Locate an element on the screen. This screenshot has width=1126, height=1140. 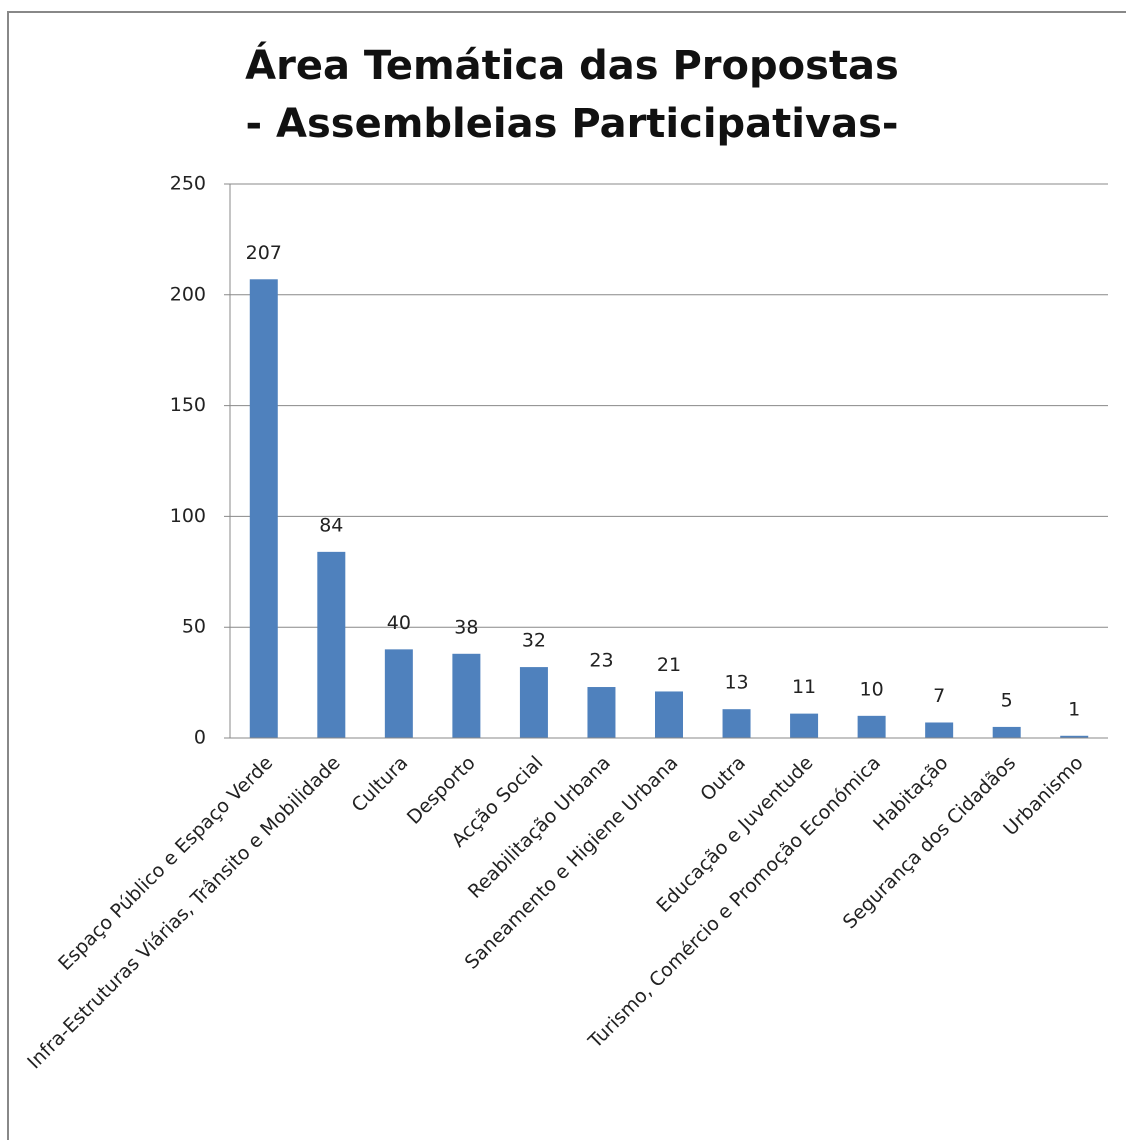
x-tick-label: Outra is located at coordinates (723, 779).